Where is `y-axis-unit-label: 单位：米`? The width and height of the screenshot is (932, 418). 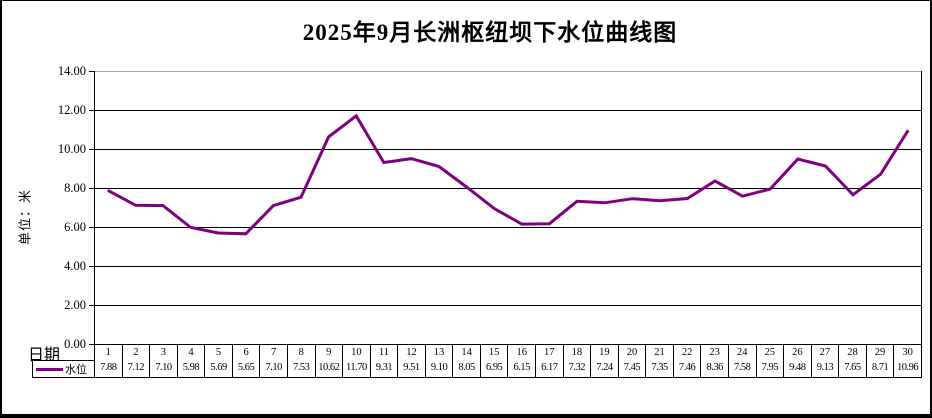
y-axis-unit-label: 单位：米 is located at coordinates (25, 217).